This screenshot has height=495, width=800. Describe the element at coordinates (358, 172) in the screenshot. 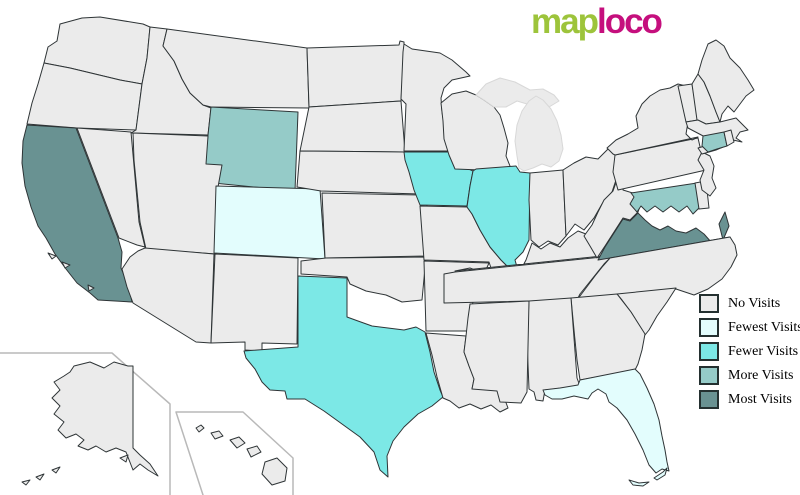

I see `state-nebraska` at that location.